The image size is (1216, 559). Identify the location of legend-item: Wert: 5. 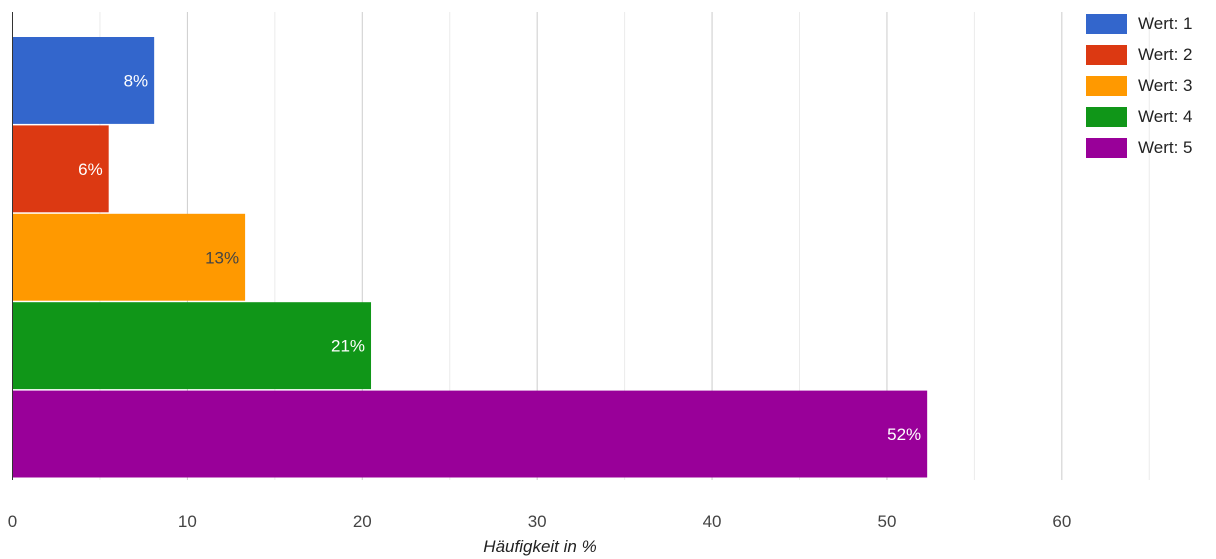
(1139, 147).